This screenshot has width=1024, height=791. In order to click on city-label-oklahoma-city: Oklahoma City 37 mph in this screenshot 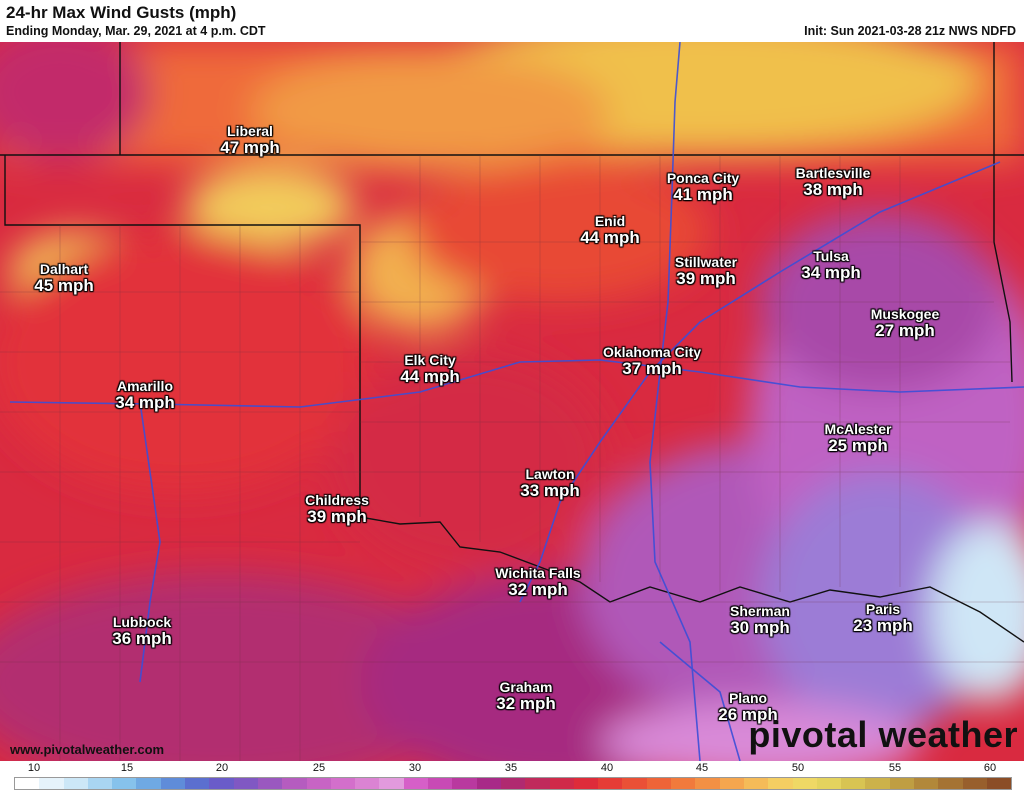, I will do `click(652, 361)`.